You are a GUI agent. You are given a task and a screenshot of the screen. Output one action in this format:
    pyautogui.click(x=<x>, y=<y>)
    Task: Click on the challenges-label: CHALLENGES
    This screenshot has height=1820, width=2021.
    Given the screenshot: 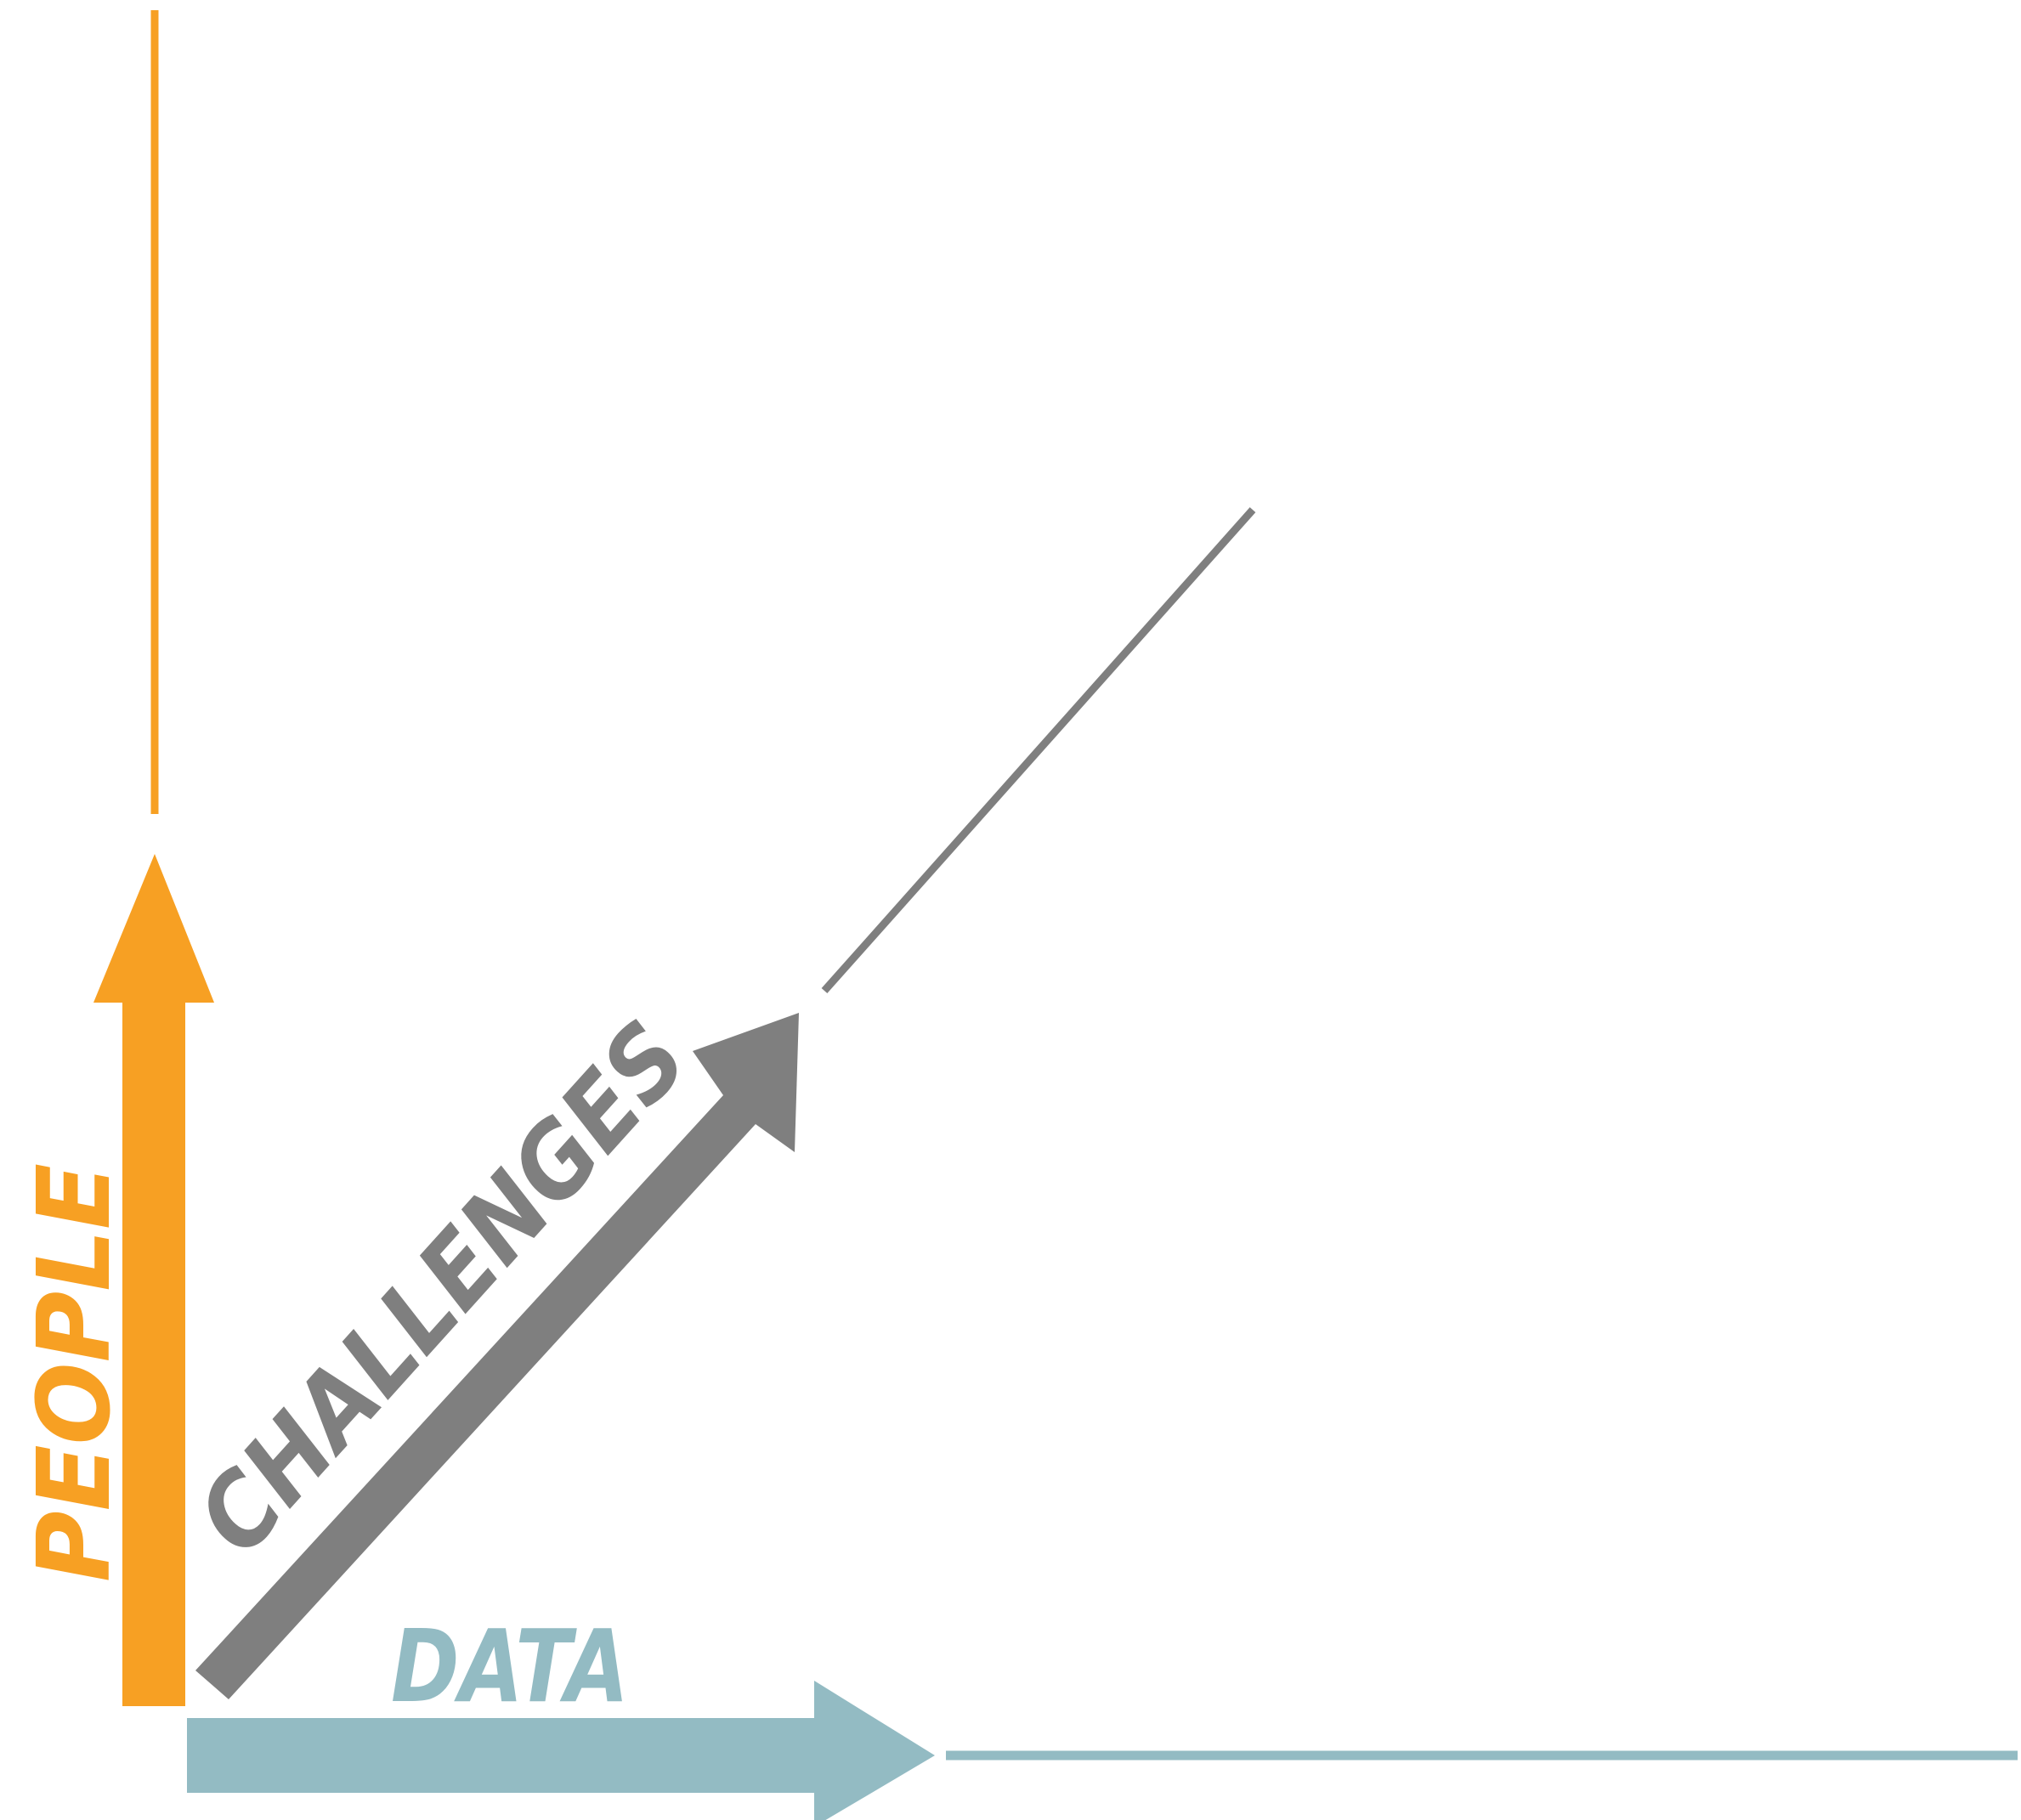 What is the action you would take?
    pyautogui.click(x=442, y=1288)
    